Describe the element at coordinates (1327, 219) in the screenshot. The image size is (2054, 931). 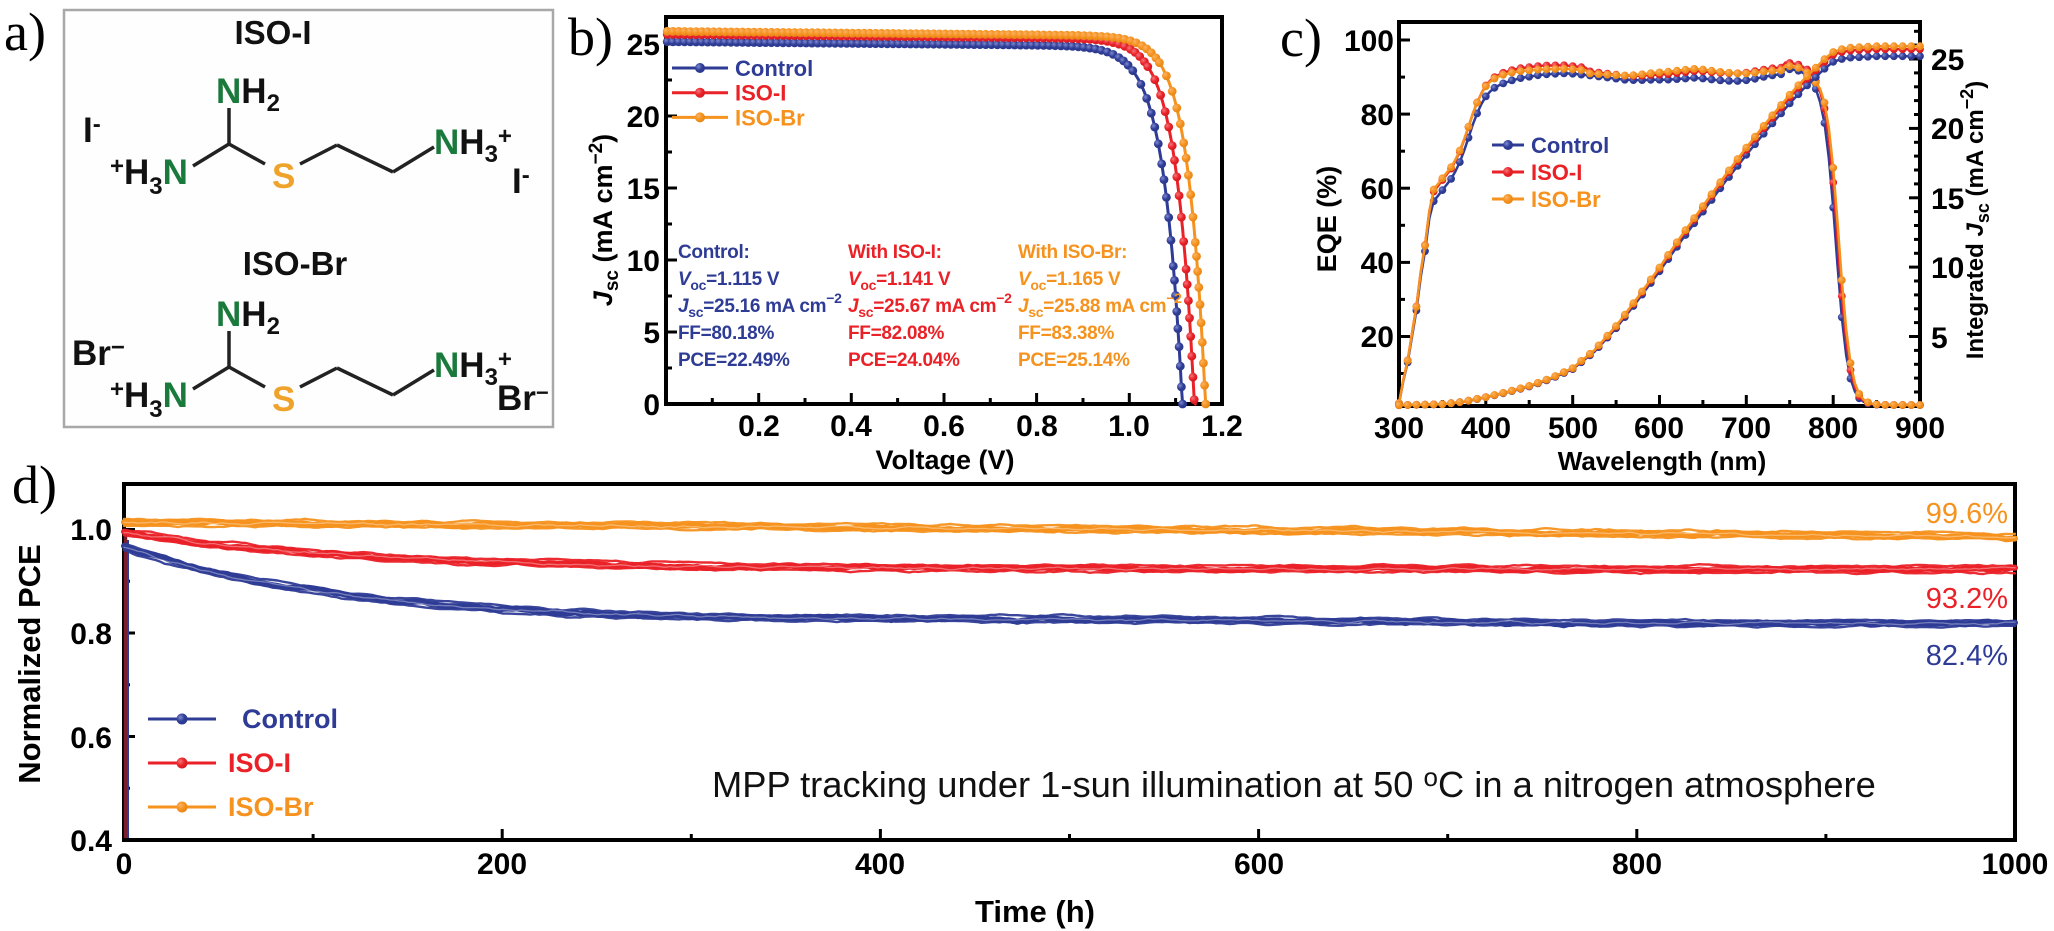
I see `svg-text: EQE (%)` at that location.